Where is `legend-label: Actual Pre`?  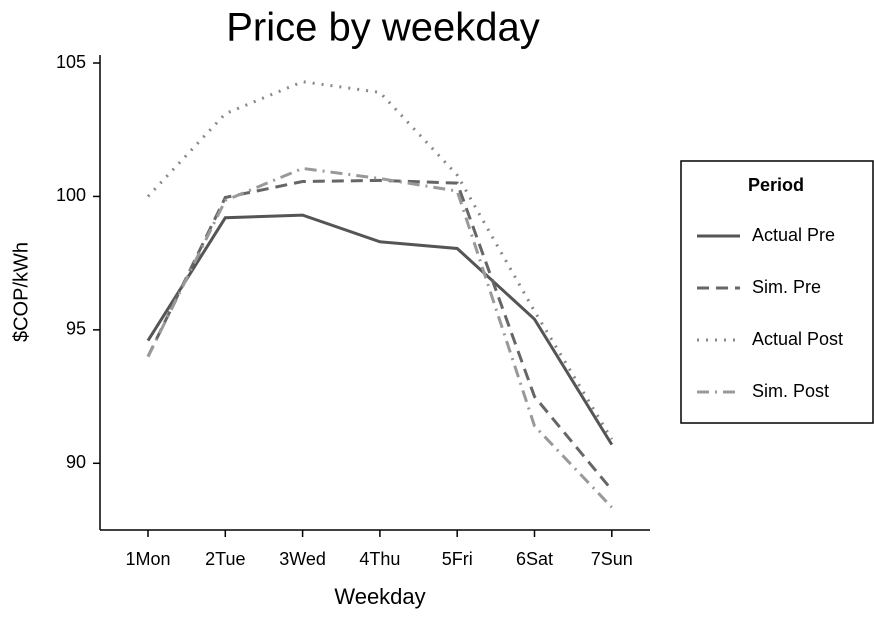
legend-label: Actual Pre is located at coordinates (793, 235).